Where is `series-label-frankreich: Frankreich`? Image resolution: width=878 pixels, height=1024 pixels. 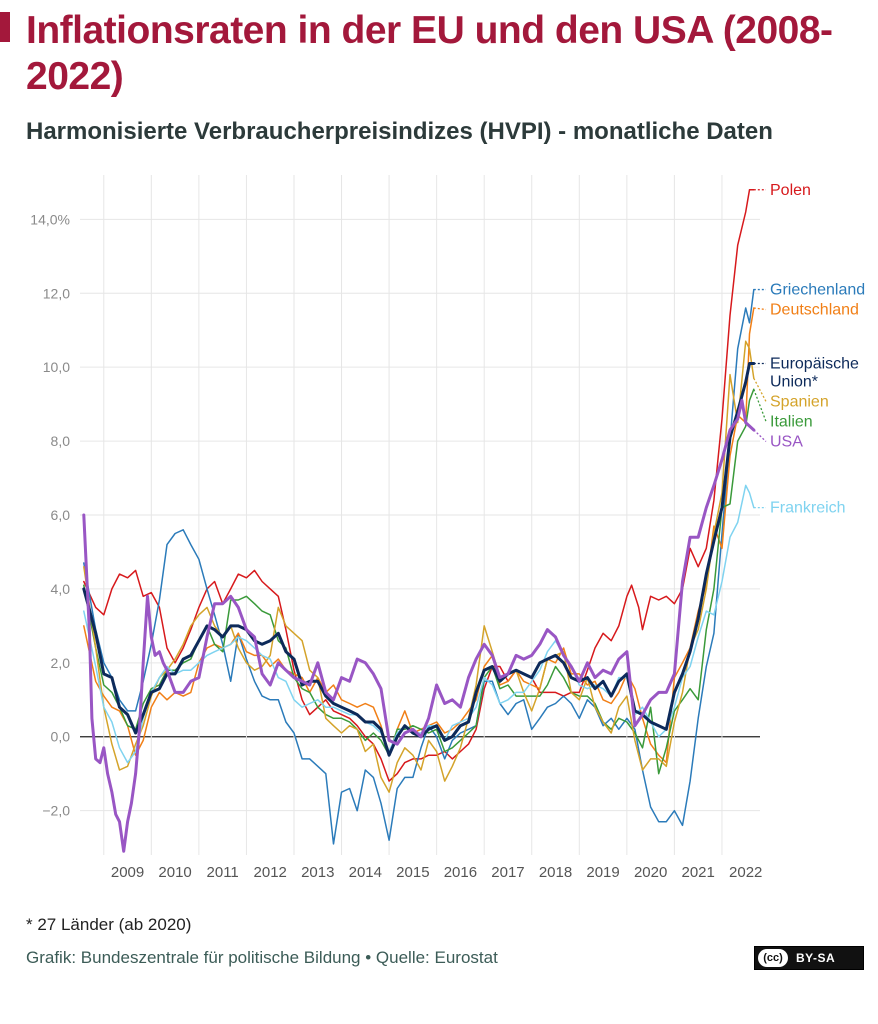
series-label-frankreich: Frankreich is located at coordinates (808, 508).